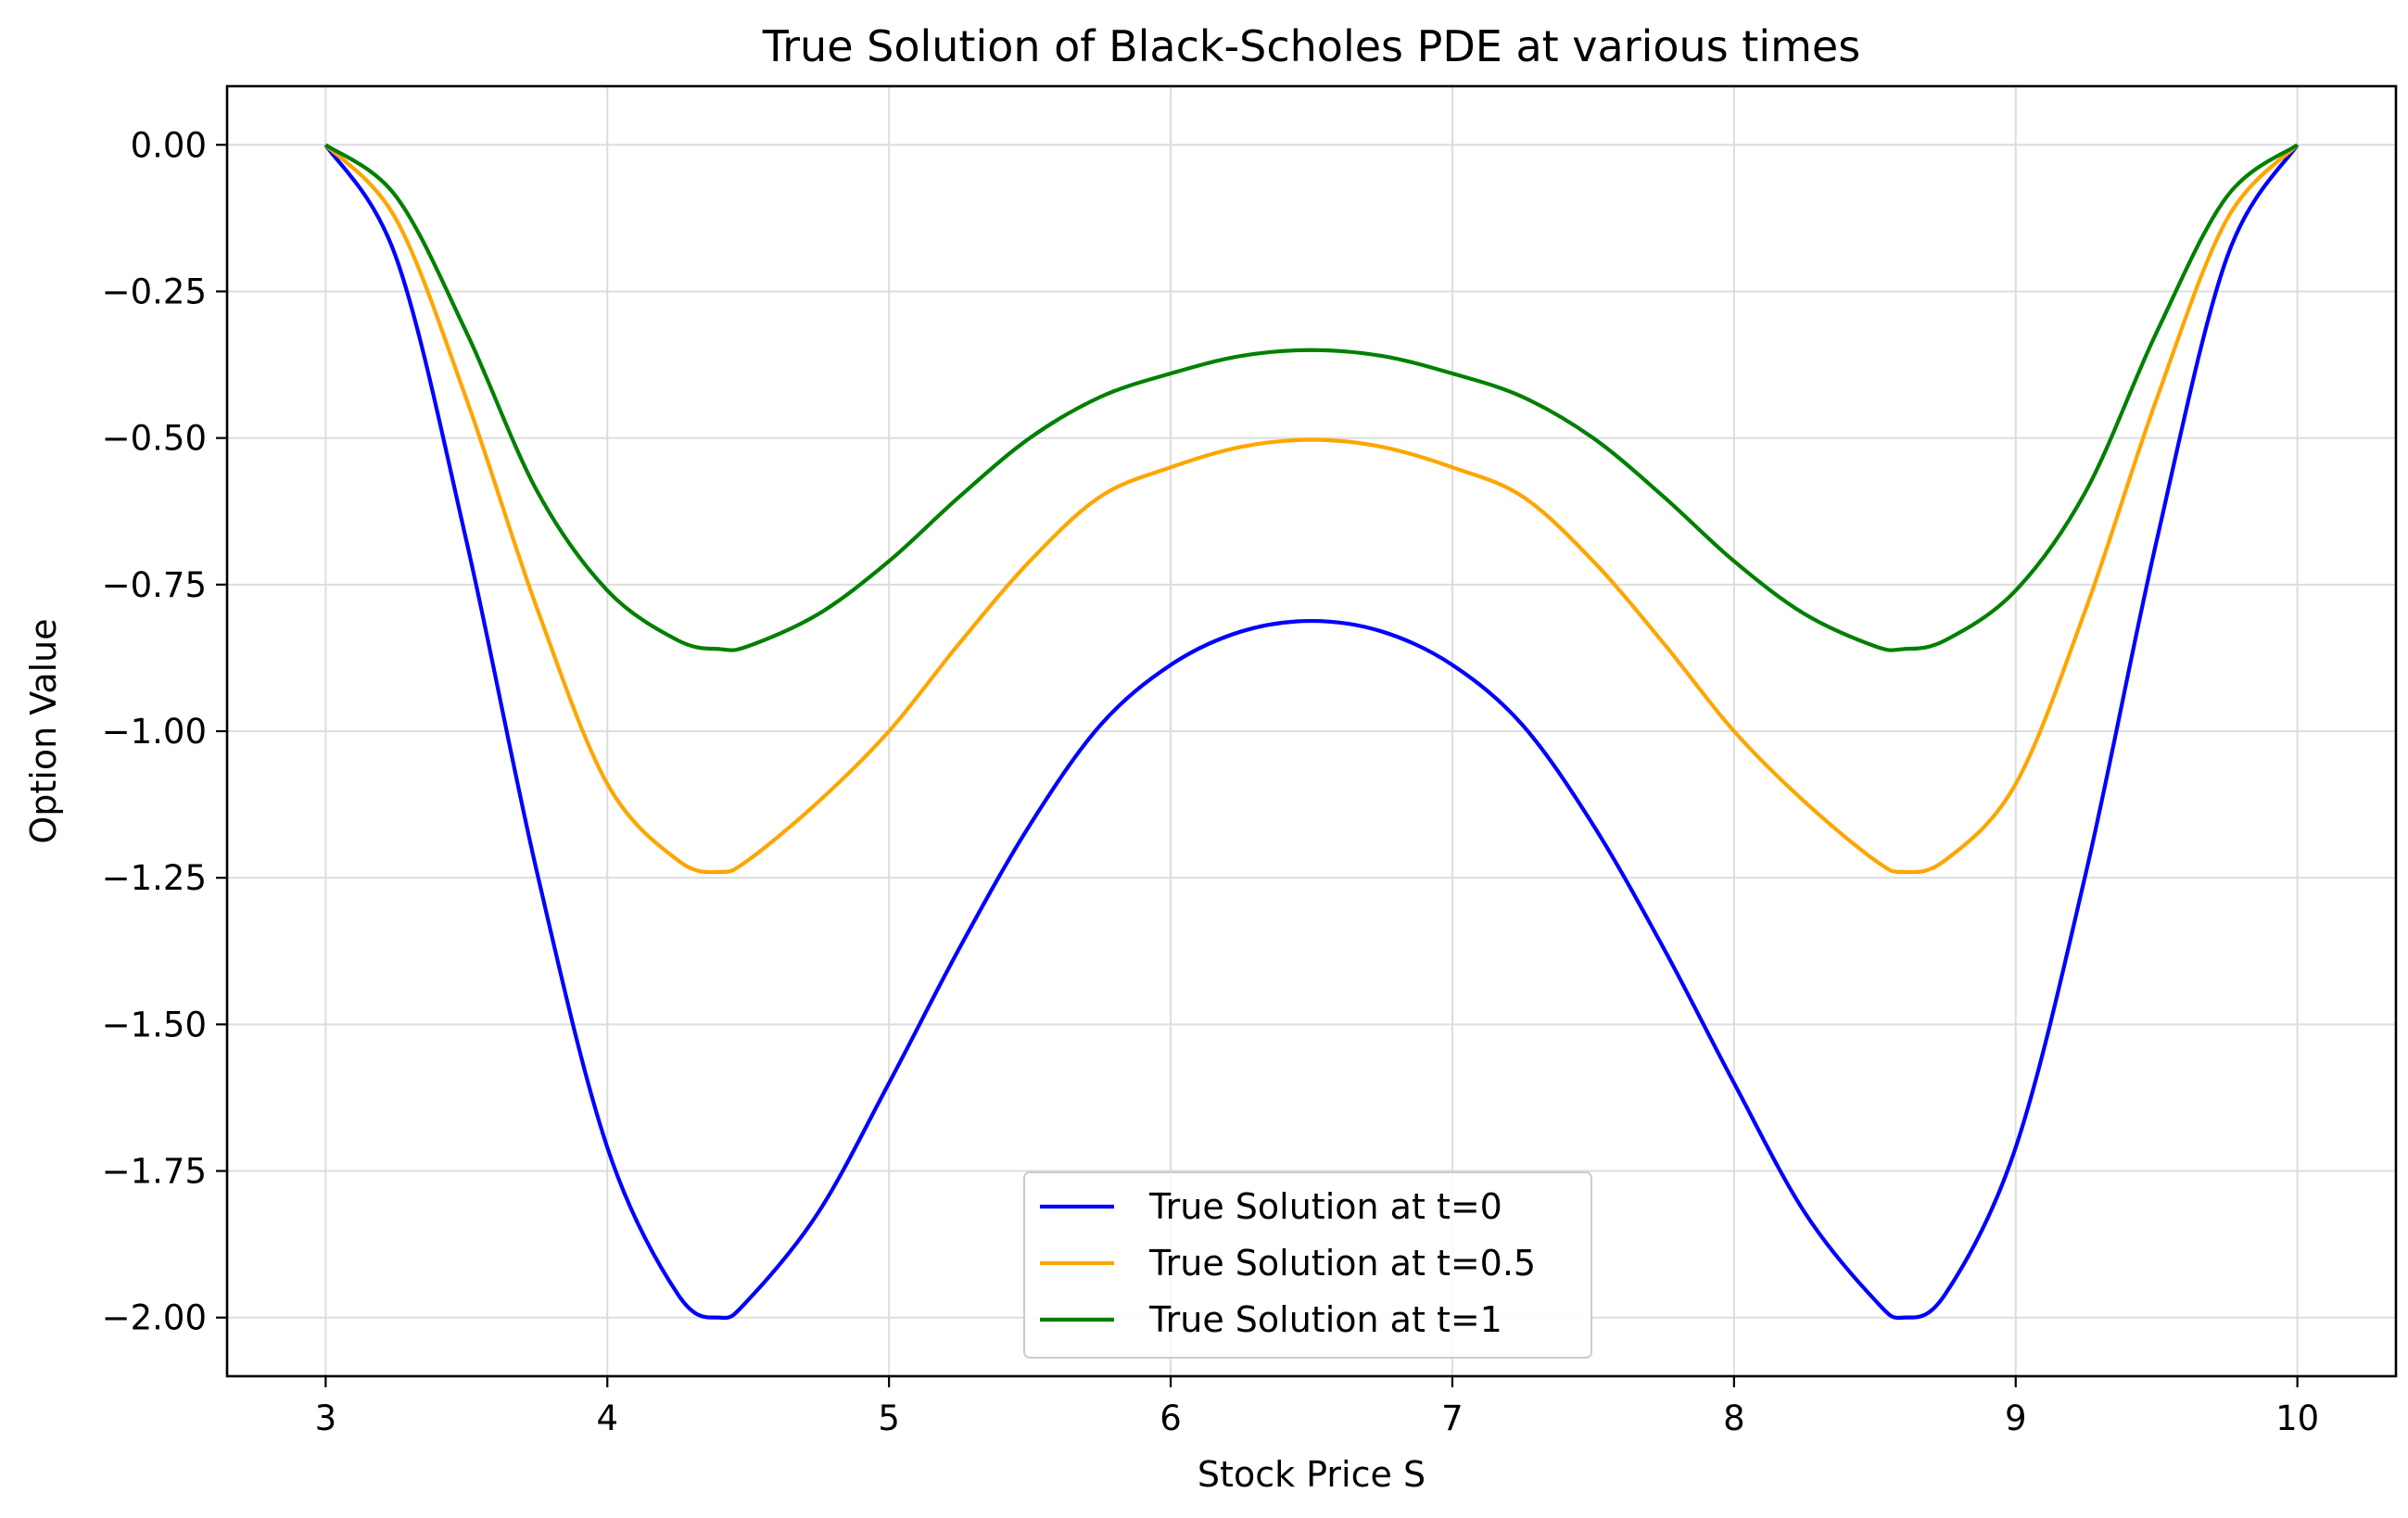 Image resolution: width=2408 pixels, height=1518 pixels. Describe the element at coordinates (1171, 1418) in the screenshot. I see `x-tick-label: 6` at that location.